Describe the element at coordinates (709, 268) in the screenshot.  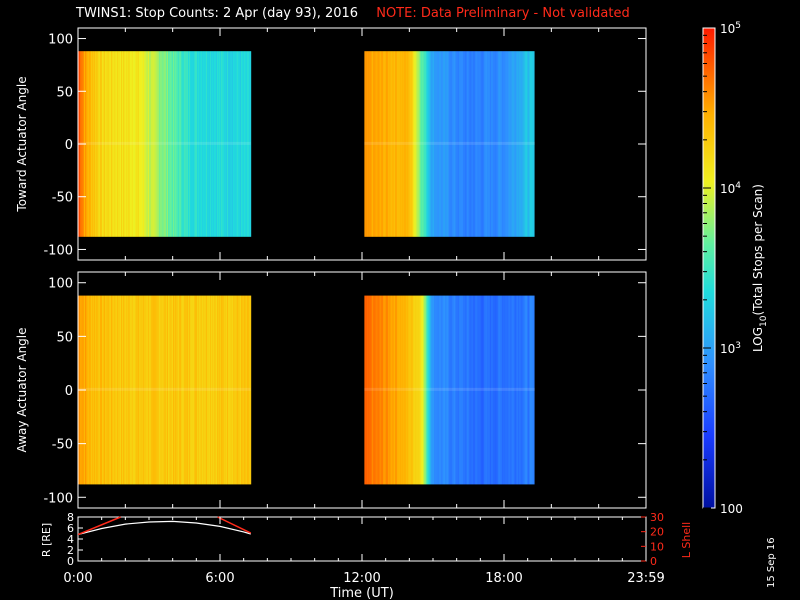
I see `colorbar-gradient` at that location.